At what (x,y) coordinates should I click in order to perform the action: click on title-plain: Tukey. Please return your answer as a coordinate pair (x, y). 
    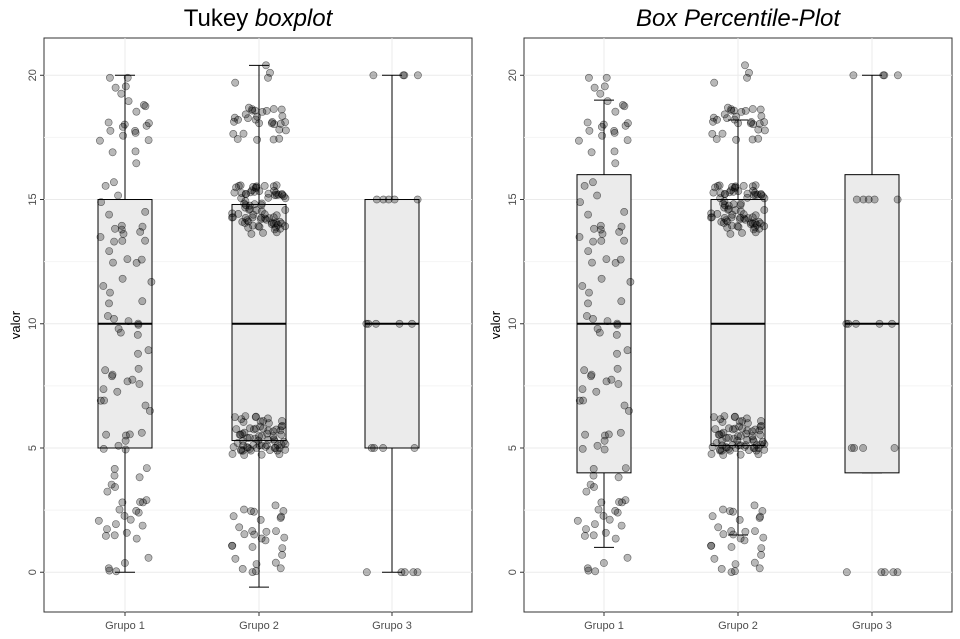
    Looking at the image, I should click on (219, 18).